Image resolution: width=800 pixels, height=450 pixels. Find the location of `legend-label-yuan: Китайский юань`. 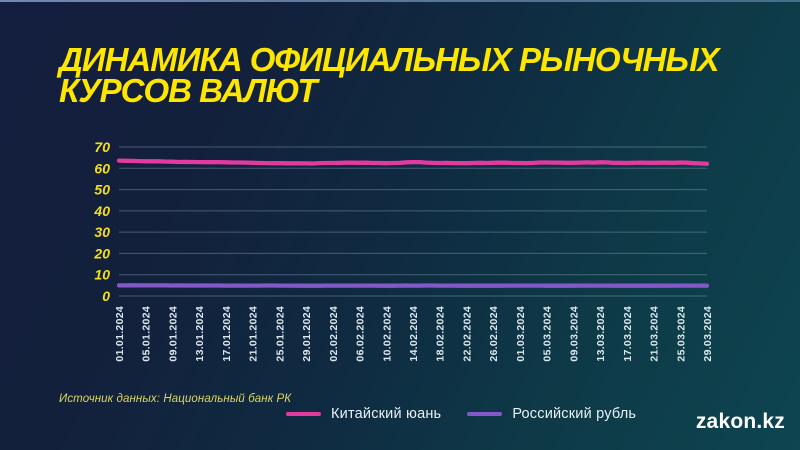

legend-label-yuan: Китайский юань is located at coordinates (386, 414).